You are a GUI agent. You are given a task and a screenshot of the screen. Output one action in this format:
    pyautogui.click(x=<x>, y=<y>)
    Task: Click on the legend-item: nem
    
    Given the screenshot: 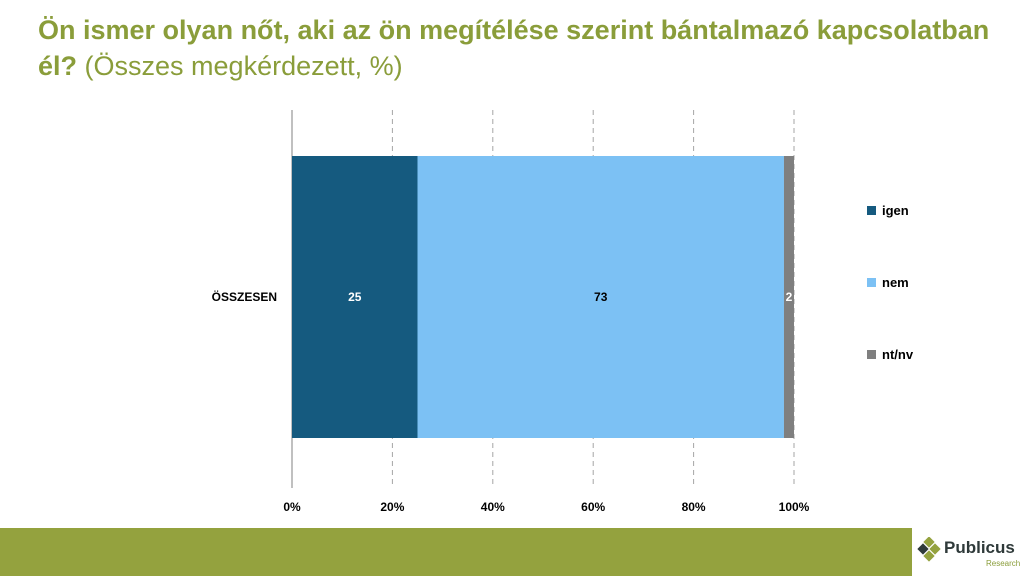 What is the action you would take?
    pyautogui.click(x=888, y=282)
    